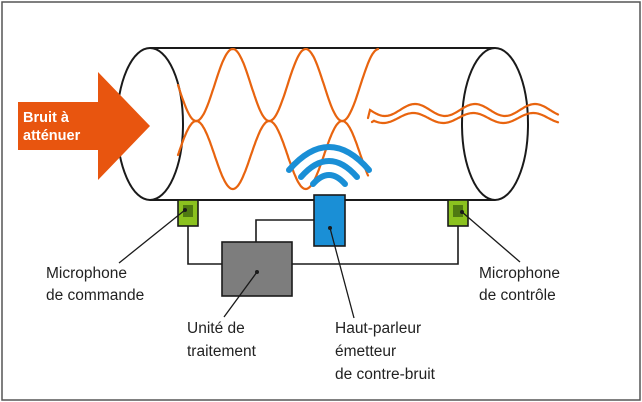 Image resolution: width=642 pixels, height=402 pixels. Describe the element at coordinates (458, 213) in the screenshot. I see `control-microphone` at that location.